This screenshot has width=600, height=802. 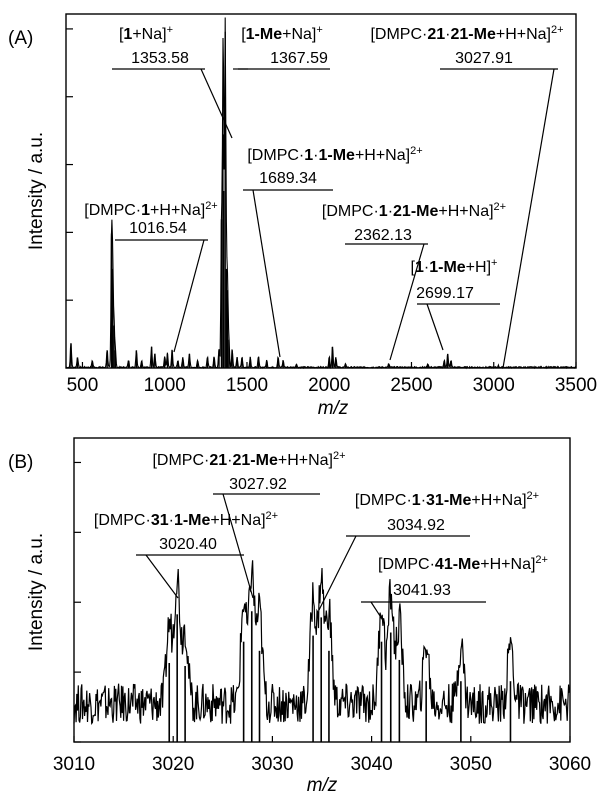 What do you see at coordinates (447, 499) in the screenshot?
I see `annotation-label: [DMPC·1·31-Me+H+Na]2+` at bounding box center [447, 499].